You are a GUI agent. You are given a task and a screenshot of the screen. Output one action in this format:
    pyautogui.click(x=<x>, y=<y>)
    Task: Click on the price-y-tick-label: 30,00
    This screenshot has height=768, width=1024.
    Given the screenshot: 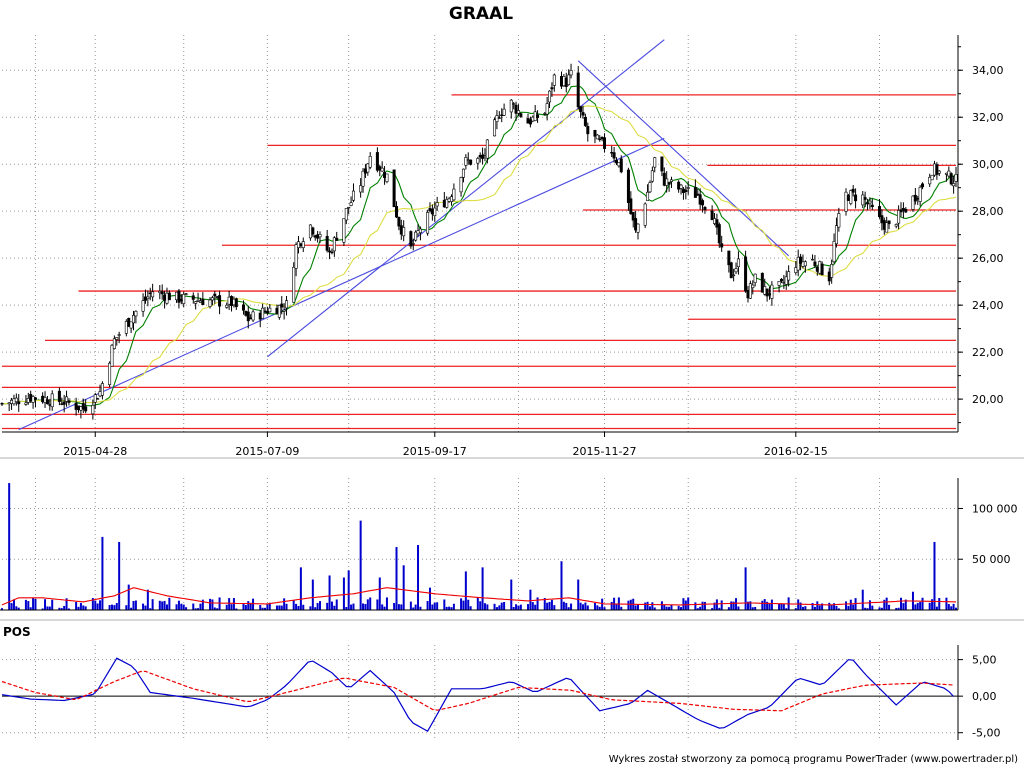 What is the action you would take?
    pyautogui.click(x=988, y=164)
    